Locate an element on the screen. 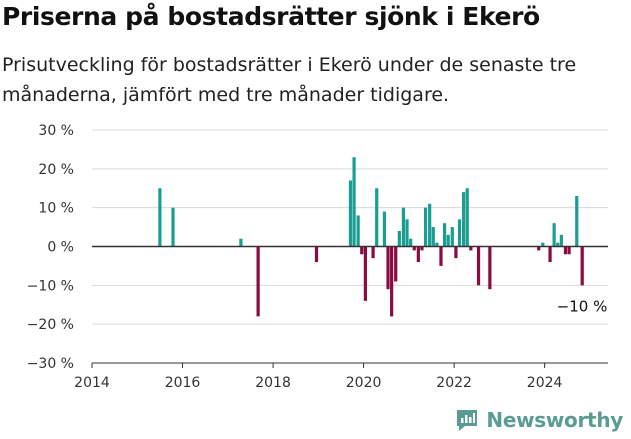 This screenshot has height=439, width=631. newsworthy-logo: Newsworthy is located at coordinates (538, 420).